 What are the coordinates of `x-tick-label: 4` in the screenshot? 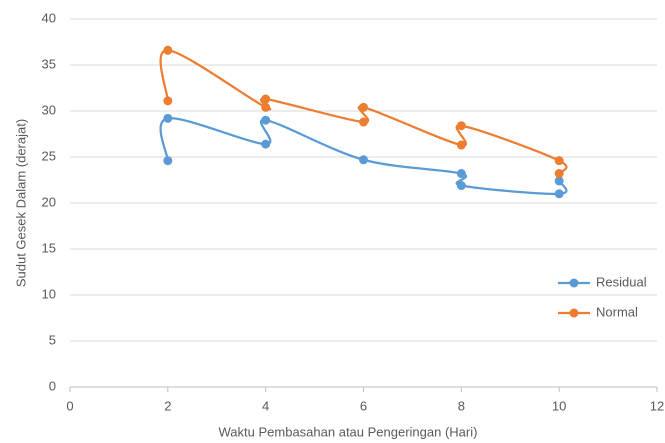 It's located at (265, 405).